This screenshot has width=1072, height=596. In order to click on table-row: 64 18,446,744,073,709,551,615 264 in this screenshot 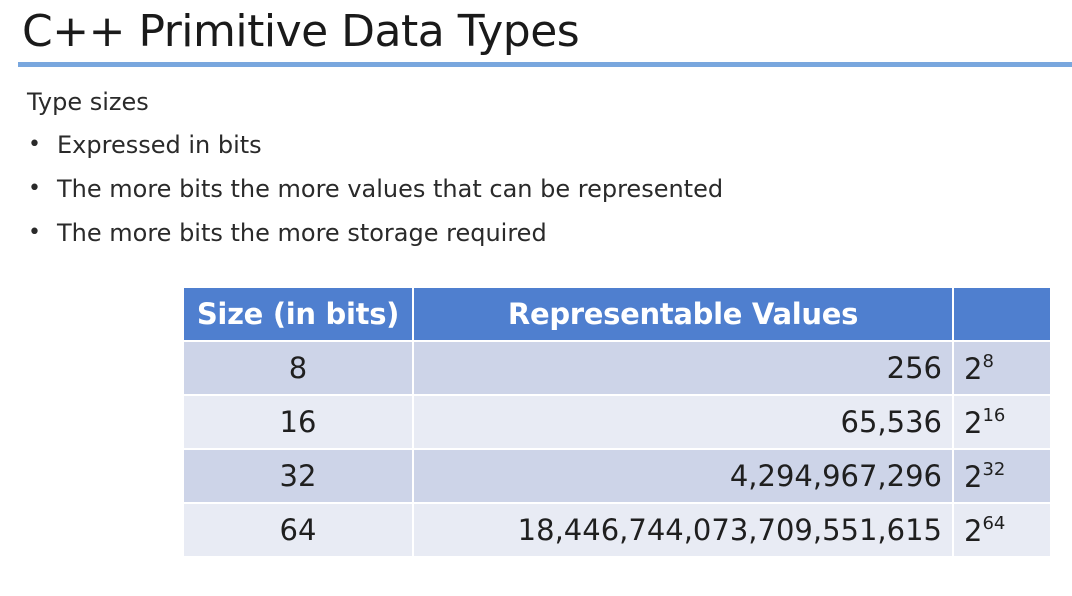, I will do `click(617, 530)`.